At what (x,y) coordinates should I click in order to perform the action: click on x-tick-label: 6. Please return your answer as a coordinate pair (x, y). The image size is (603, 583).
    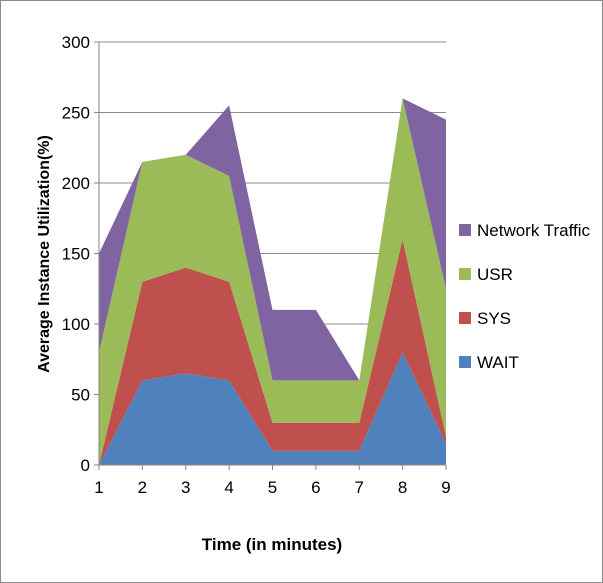
    Looking at the image, I should click on (315, 487).